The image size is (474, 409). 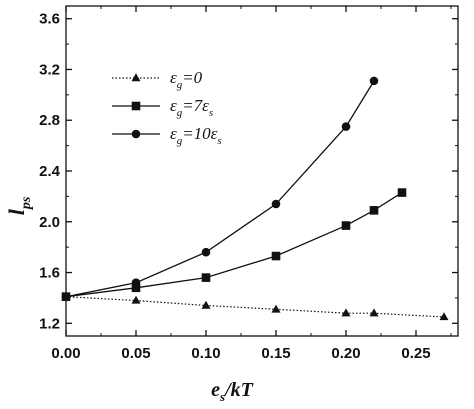 I want to click on legend-label-circle: εg=10εs, so click(x=196, y=135).